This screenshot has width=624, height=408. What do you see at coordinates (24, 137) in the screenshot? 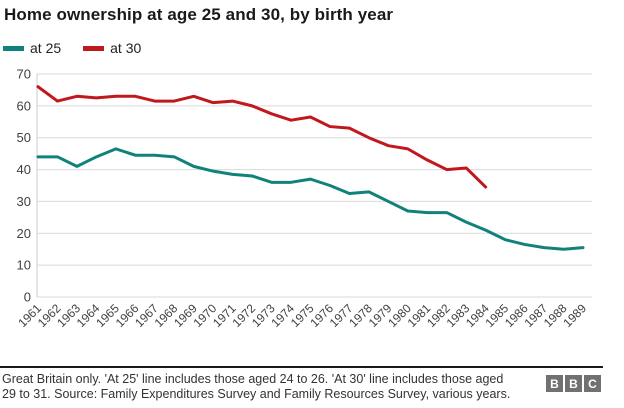
I see `y-tick-label-50: 50` at bounding box center [24, 137].